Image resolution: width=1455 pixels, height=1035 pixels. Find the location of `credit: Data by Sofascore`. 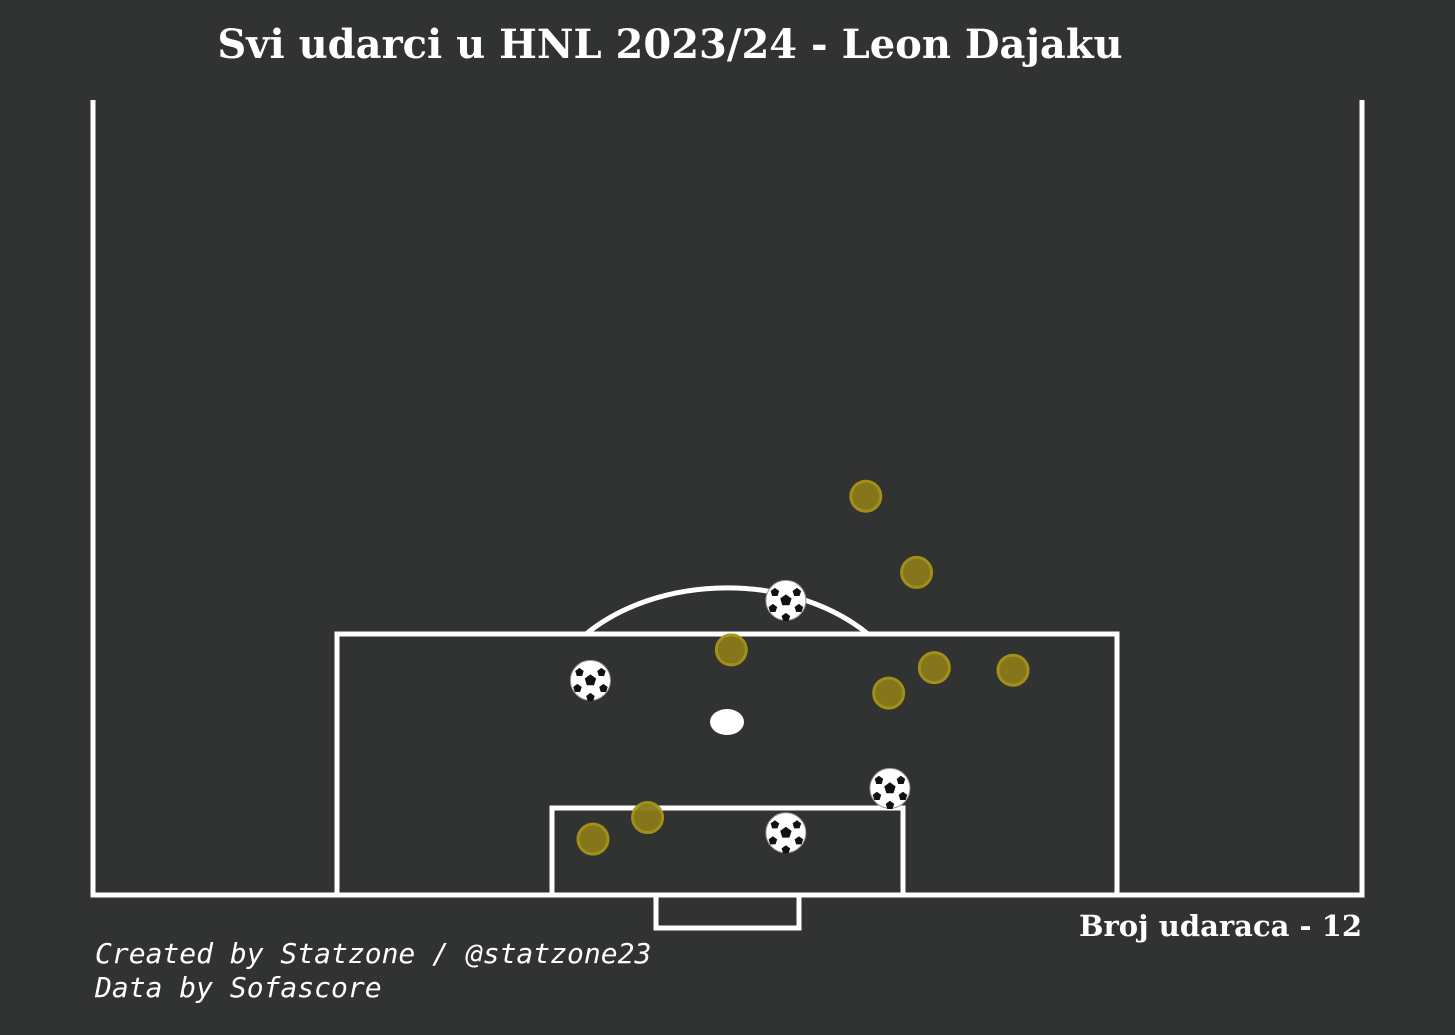

credit: Data by Sofascore is located at coordinates (238, 987).